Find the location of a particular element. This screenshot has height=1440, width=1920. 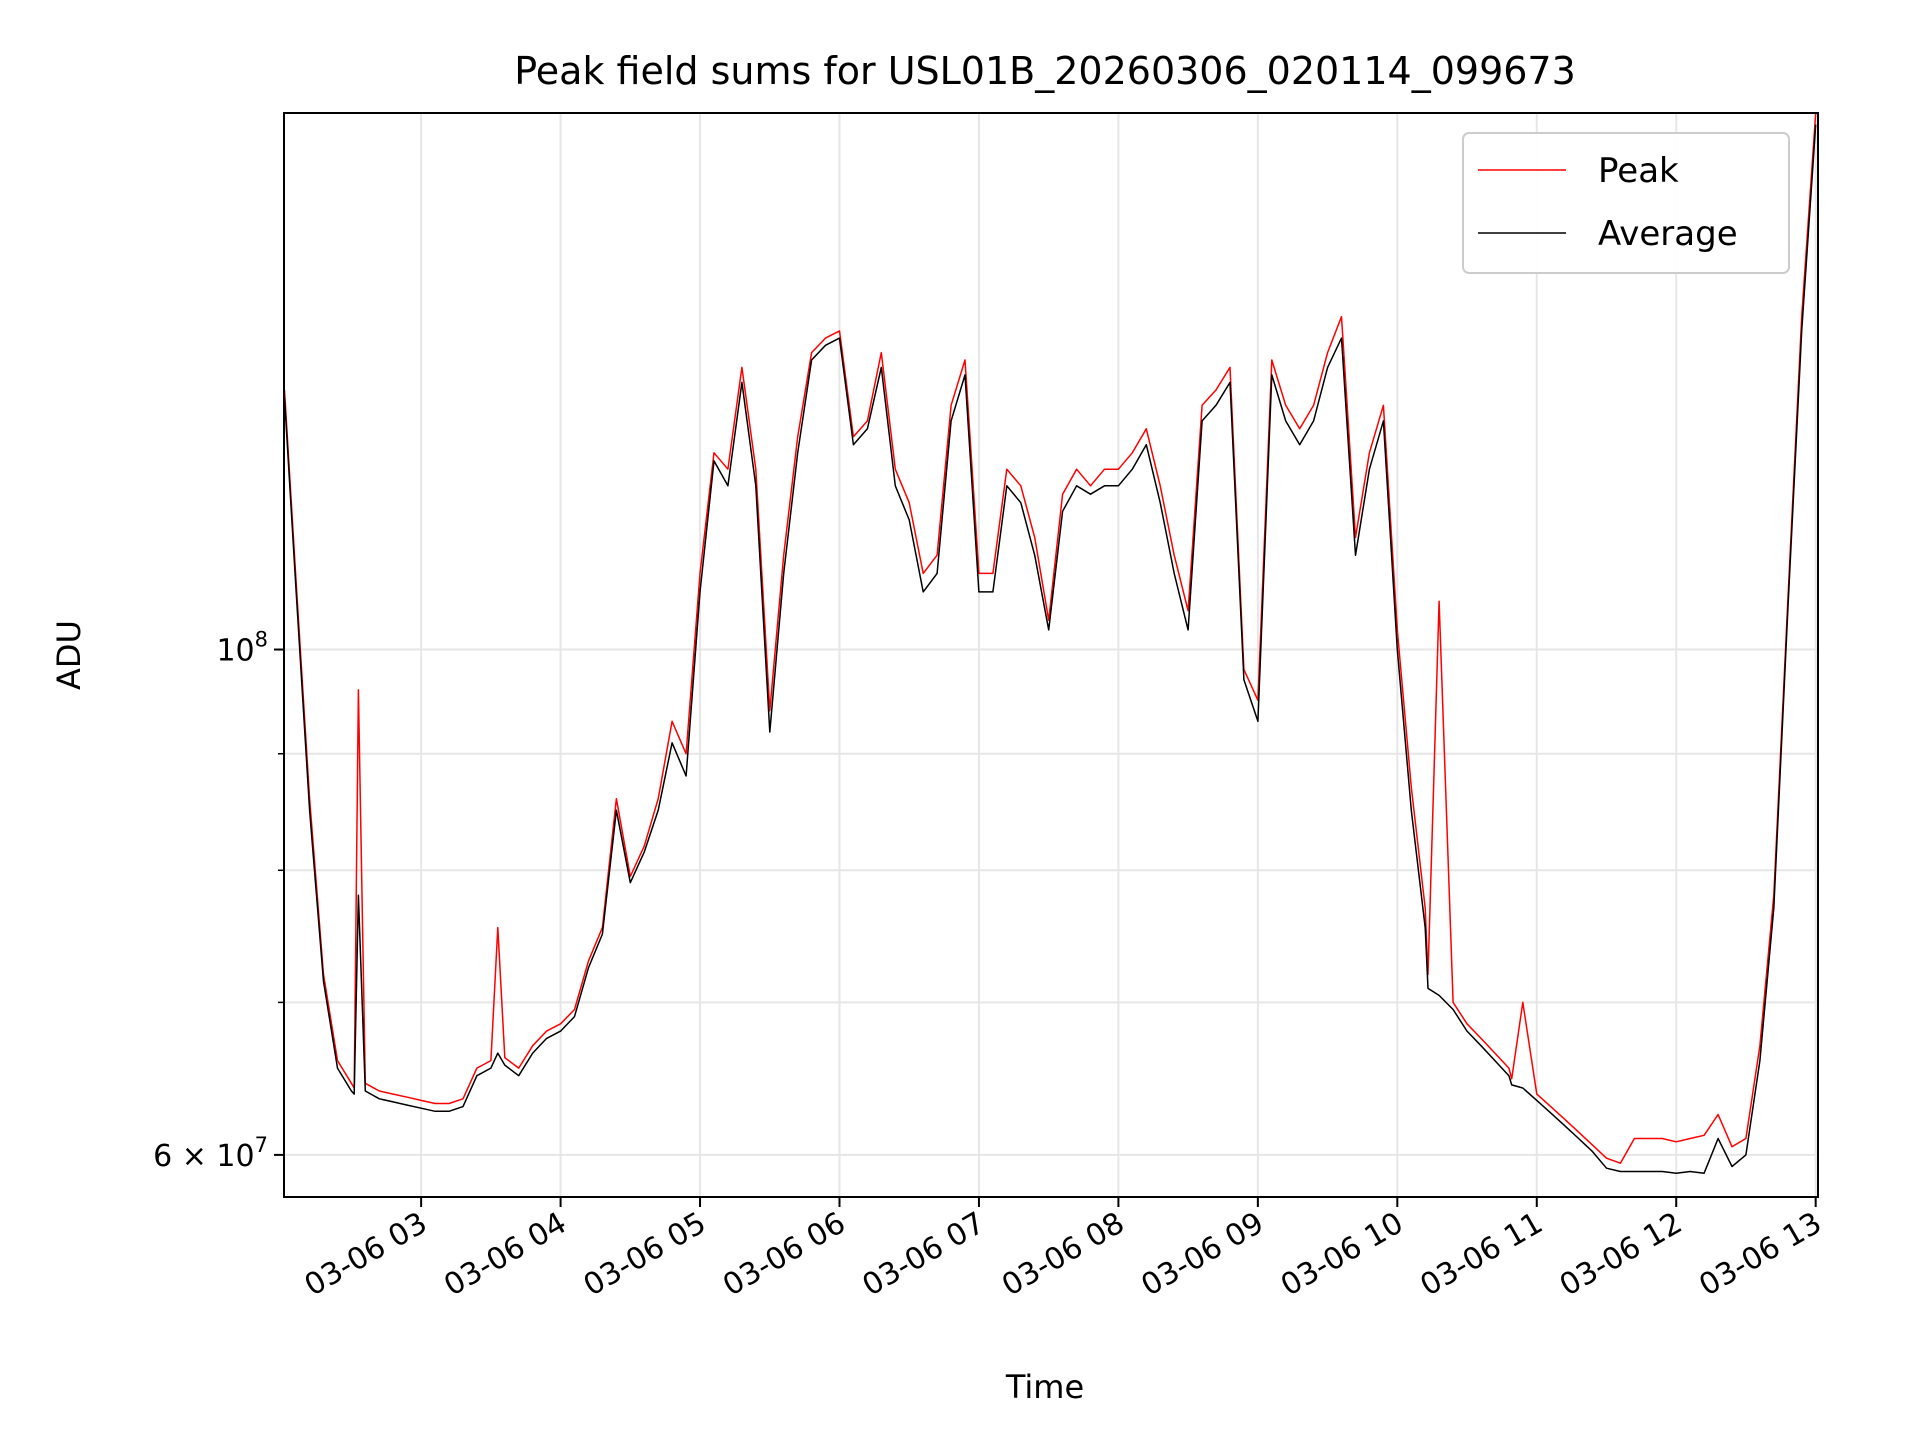

legend-box is located at coordinates (1626, 203).